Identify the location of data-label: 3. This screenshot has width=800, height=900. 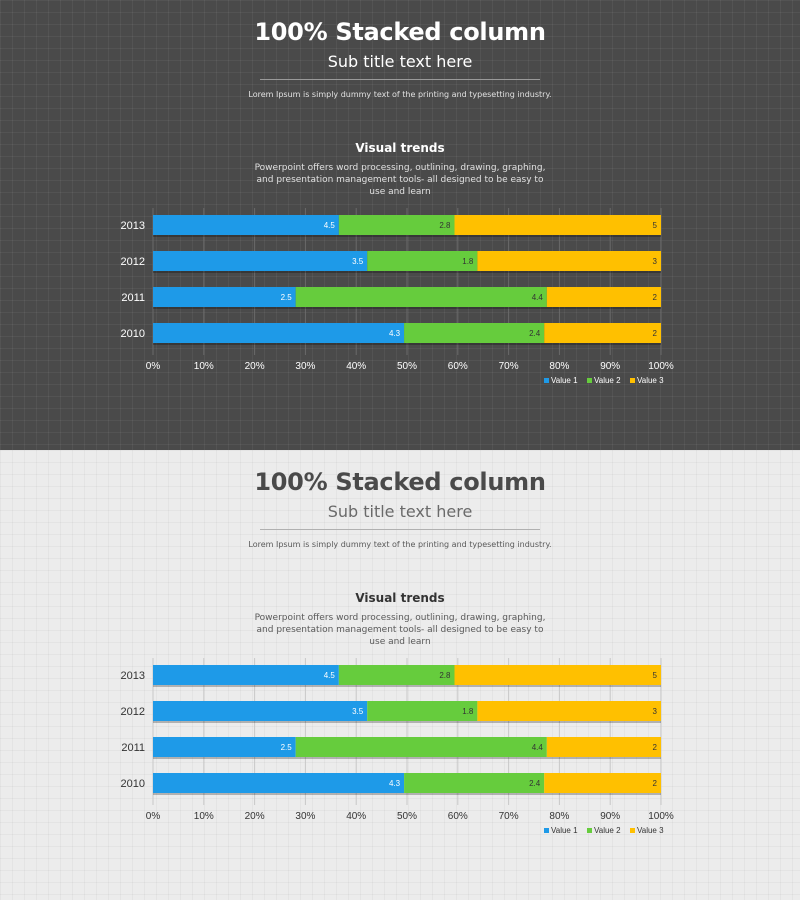
(655, 711).